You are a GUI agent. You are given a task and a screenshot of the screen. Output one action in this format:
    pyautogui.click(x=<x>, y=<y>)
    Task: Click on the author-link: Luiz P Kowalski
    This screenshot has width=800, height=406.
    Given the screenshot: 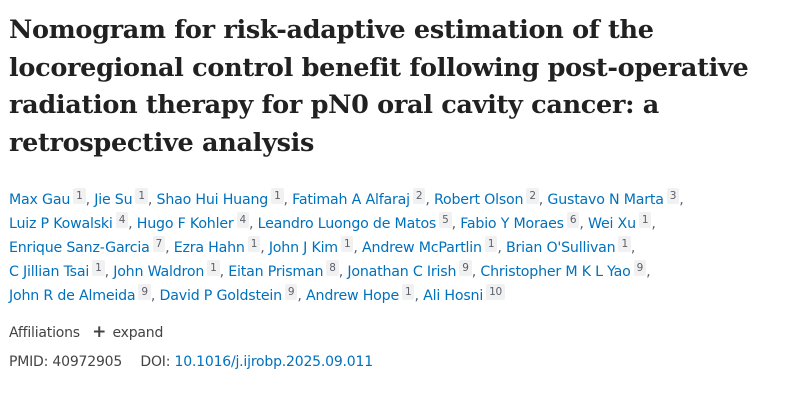 What is the action you would take?
    pyautogui.click(x=61, y=224)
    